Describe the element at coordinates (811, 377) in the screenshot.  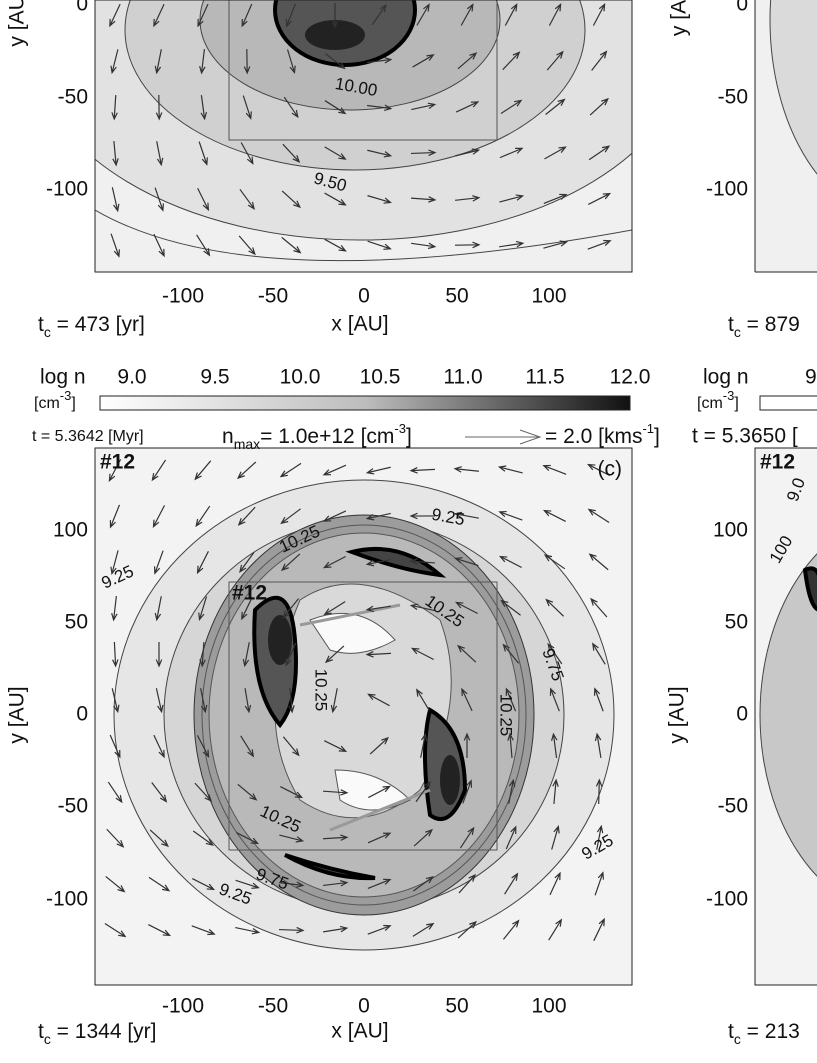
I see `colorbar-tick: 9` at that location.